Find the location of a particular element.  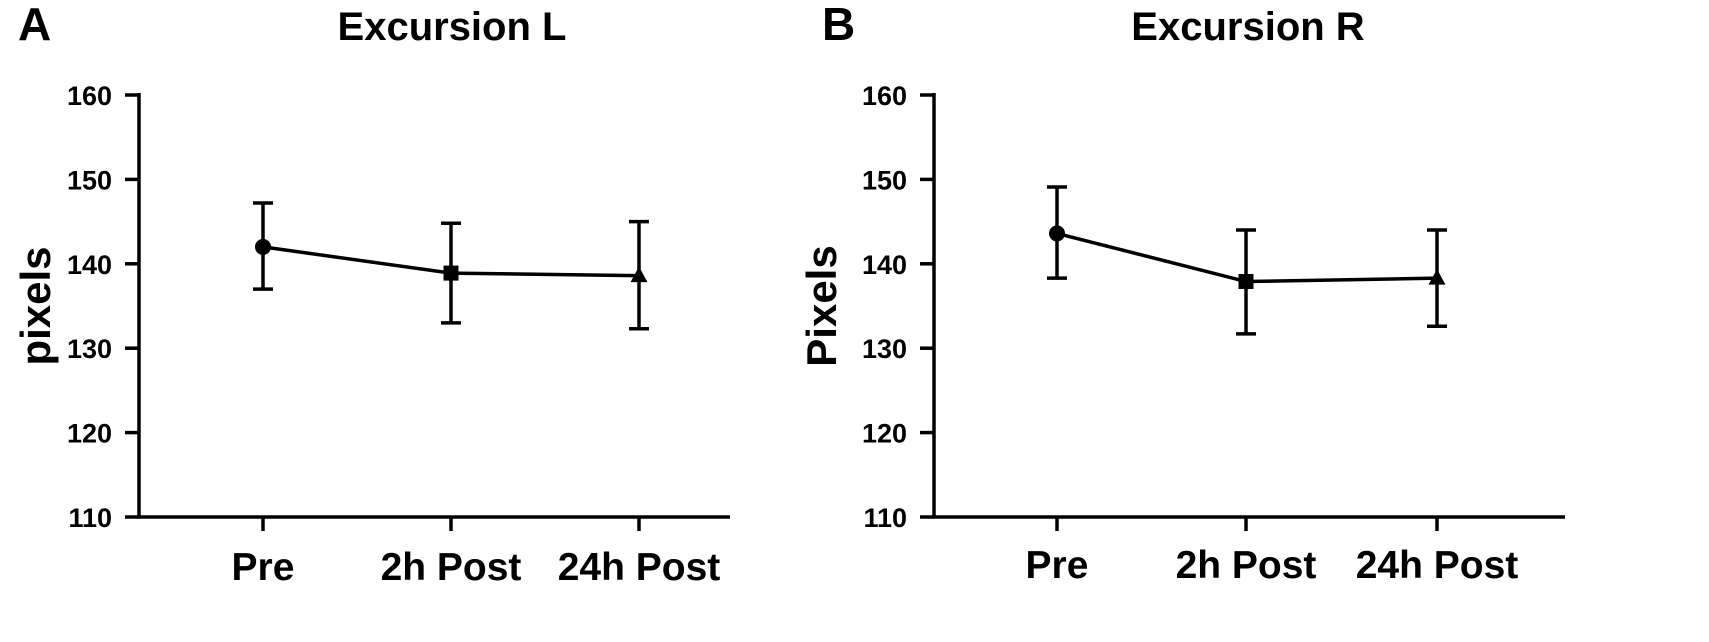

y-tick-label-b-140: 140 is located at coordinates (884, 265).